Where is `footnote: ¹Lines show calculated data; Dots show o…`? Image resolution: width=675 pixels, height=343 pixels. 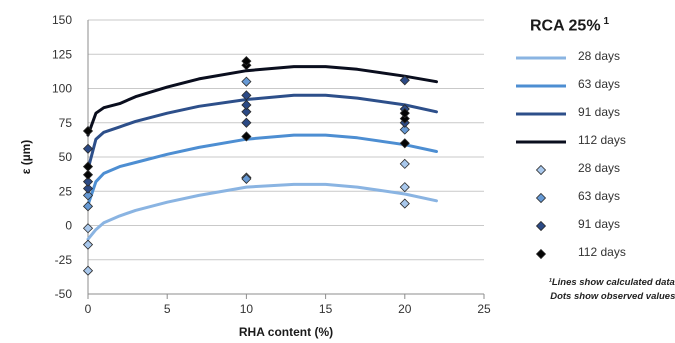
footnote: ¹Lines show calculated data; Dots show o… is located at coordinates (591, 290).